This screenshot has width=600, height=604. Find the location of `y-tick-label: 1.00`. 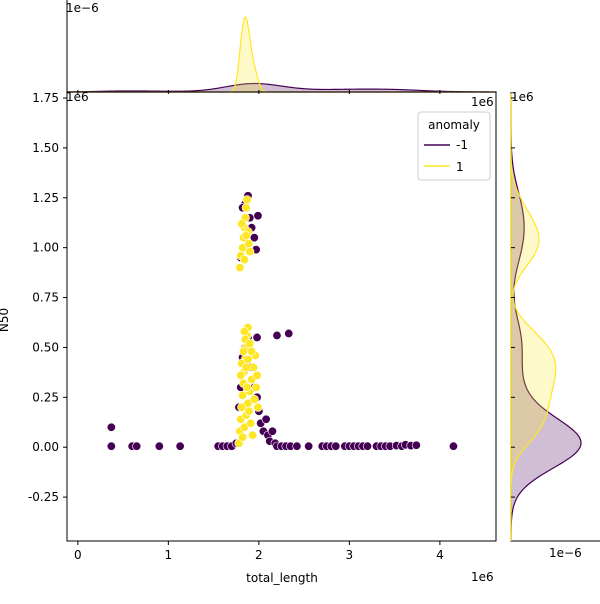

y-tick-label: 1.00 is located at coordinates (45, 248).